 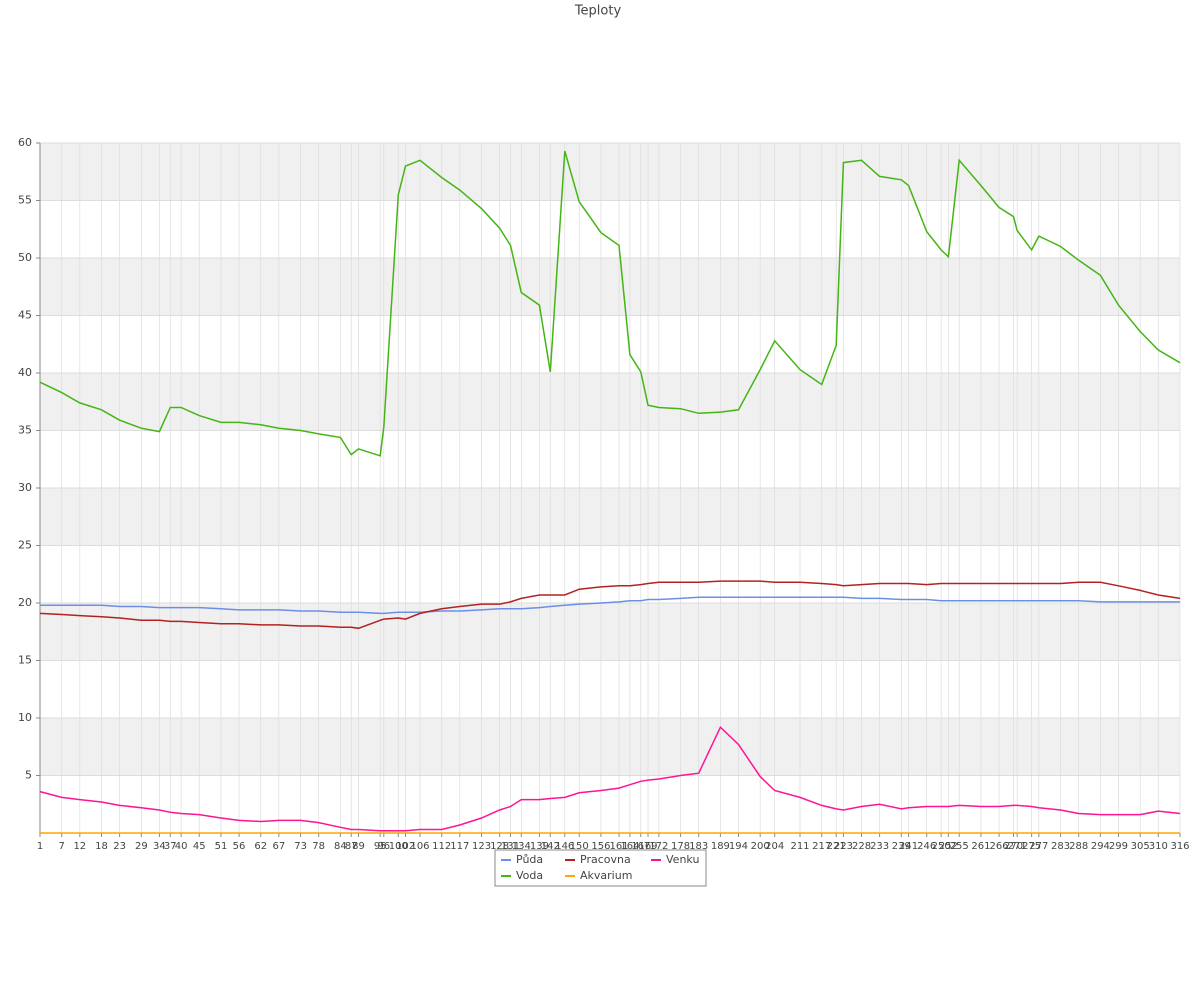 What do you see at coordinates (550, 846) in the screenshot?
I see `x-tick-label: 142` at bounding box center [550, 846].